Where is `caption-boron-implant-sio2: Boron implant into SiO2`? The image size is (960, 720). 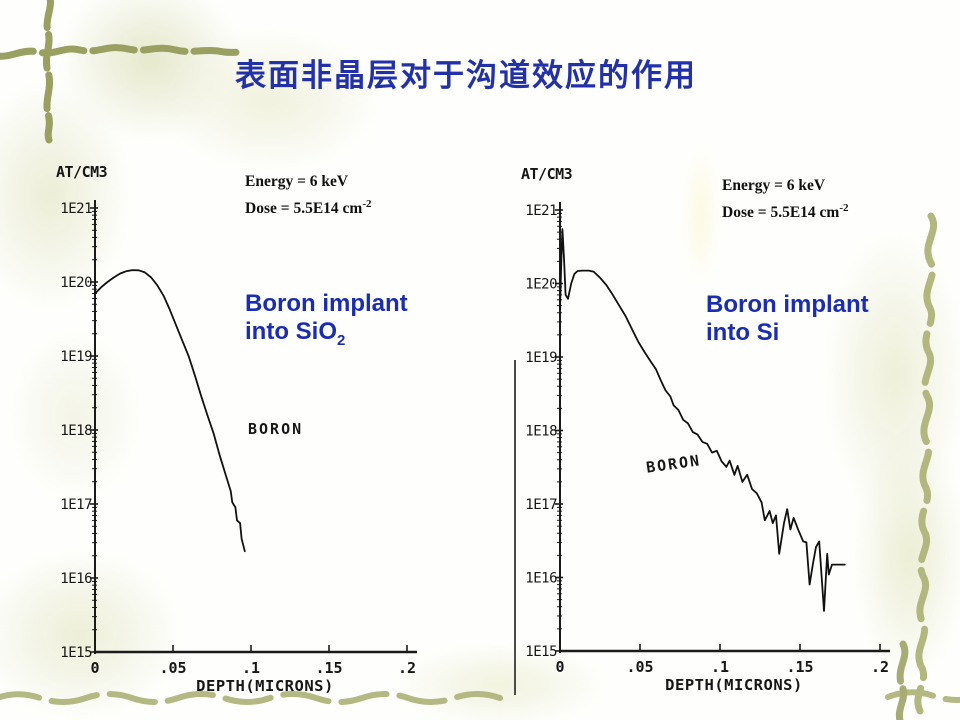
caption-boron-implant-sio2: Boron implant into SiO2 is located at coordinates (326, 319).